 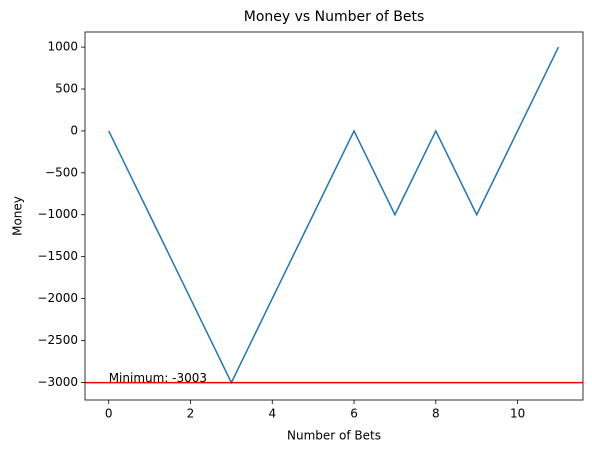 What do you see at coordinates (436, 414) in the screenshot?
I see `x-tick-label: 8` at bounding box center [436, 414].